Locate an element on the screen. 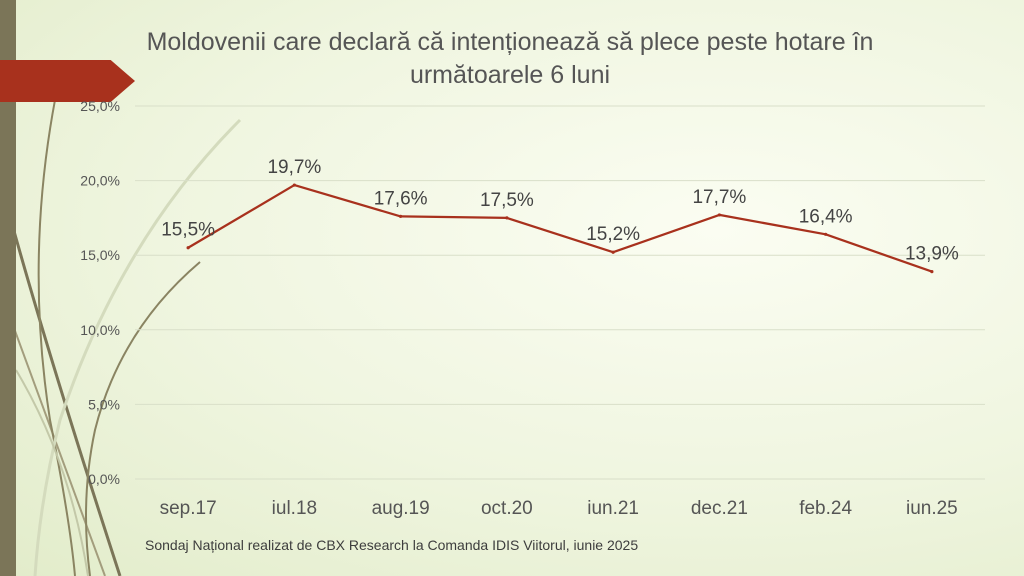 The image size is (1024, 576). data-label: 16,4% is located at coordinates (826, 216).